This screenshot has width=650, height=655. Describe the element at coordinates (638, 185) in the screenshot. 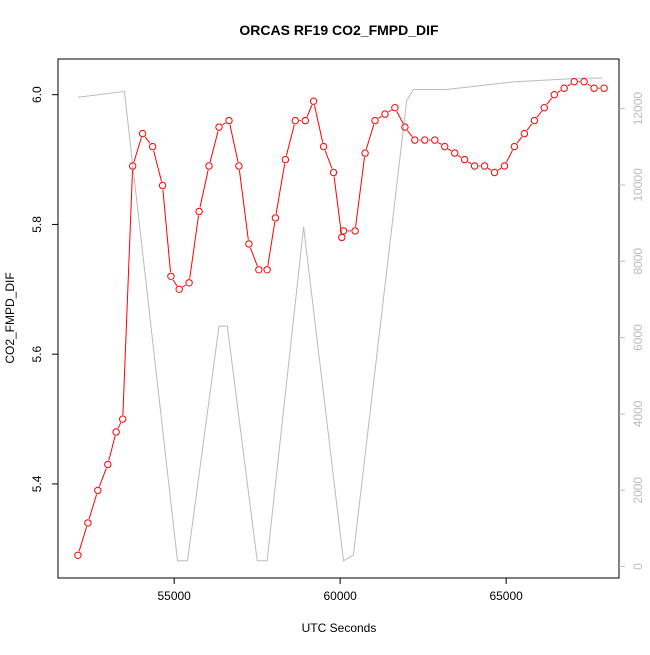

I see `y2-tick-label: 10000` at that location.